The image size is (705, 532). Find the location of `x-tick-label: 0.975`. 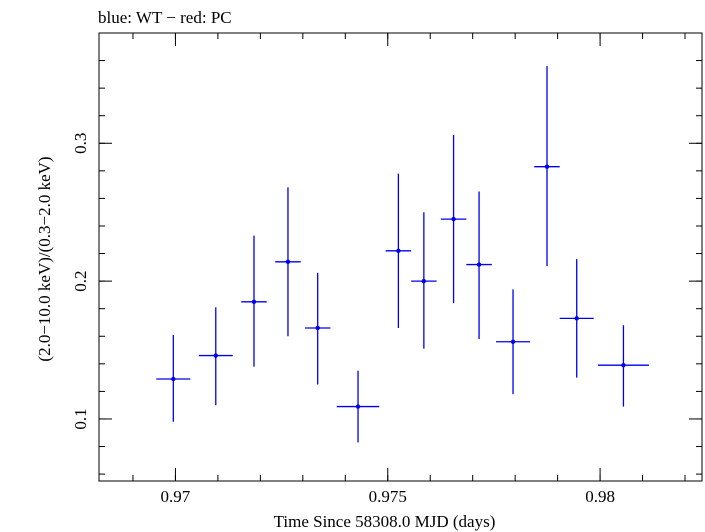

x-tick-label: 0.975 is located at coordinates (388, 496).